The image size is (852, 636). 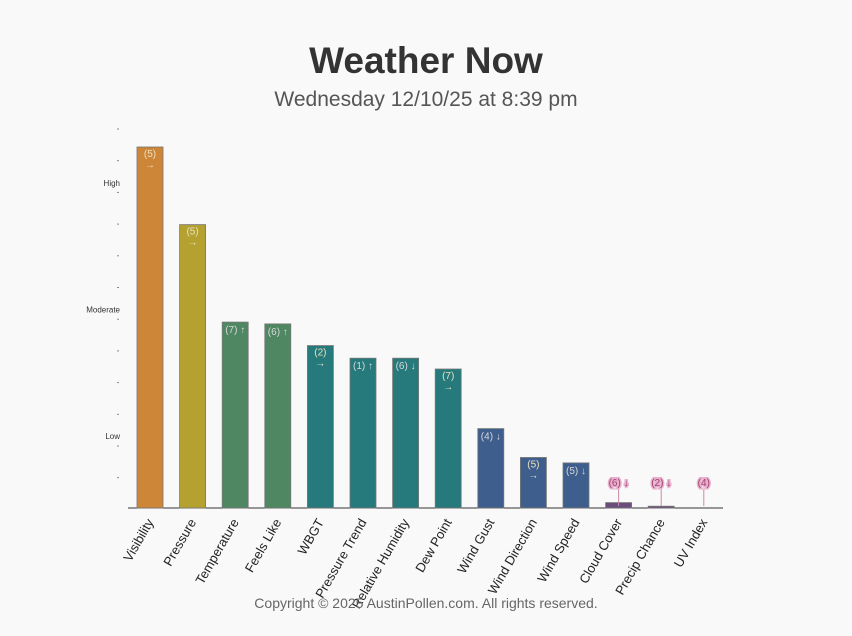 What do you see at coordinates (600, 550) in the screenshot?
I see `x-tick-label: Cloud Cover` at bounding box center [600, 550].